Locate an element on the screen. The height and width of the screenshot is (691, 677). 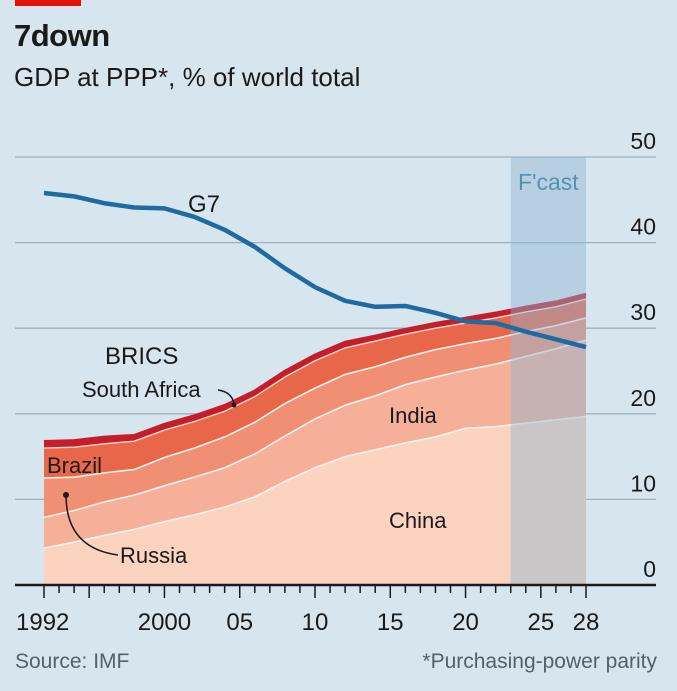
y-tick-label-50: 50 is located at coordinates (643, 141).